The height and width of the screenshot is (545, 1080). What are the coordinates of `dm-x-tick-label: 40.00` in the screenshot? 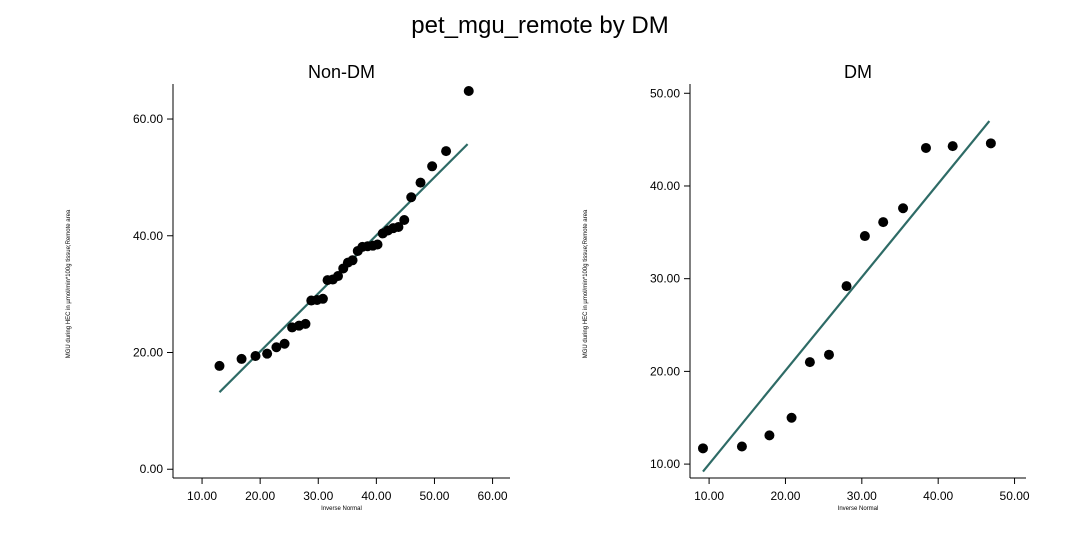 It's located at (938, 496).